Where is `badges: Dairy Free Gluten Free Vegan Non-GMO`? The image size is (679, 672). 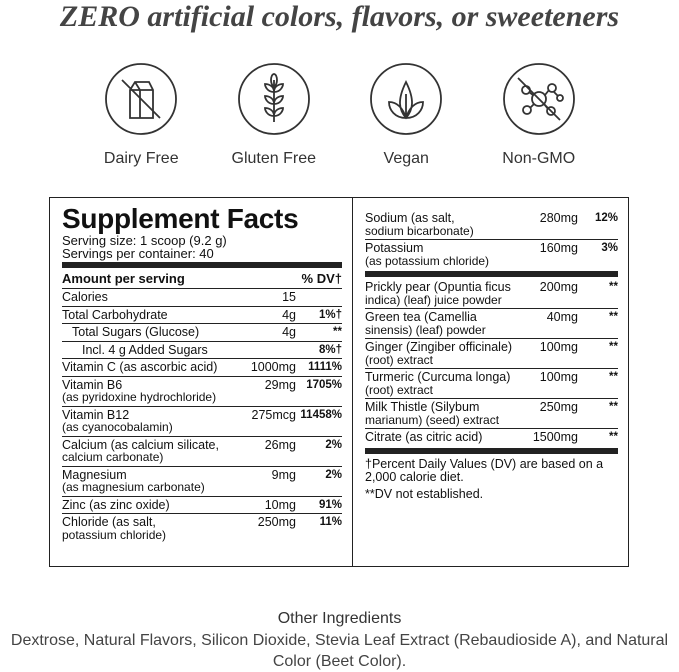
badges: Dairy Free Gluten Free Vegan Non-GMO is located at coordinates (340, 115).